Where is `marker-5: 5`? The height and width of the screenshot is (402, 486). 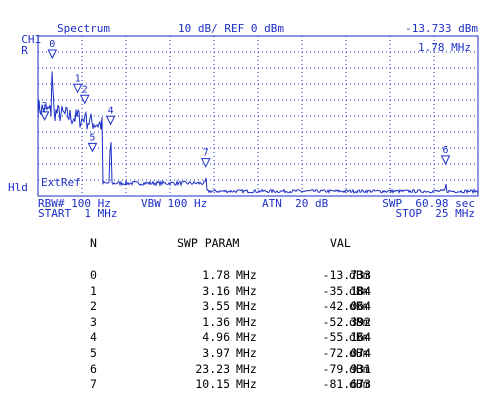 marker-5: 5 is located at coordinates (92, 142).